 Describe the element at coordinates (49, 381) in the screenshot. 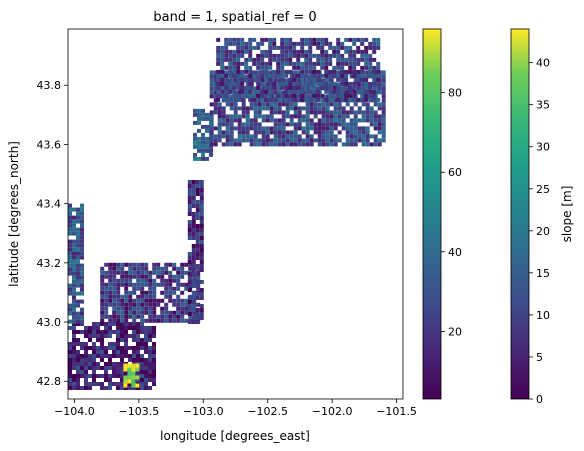

I see `y-tick-label: 42.8` at that location.